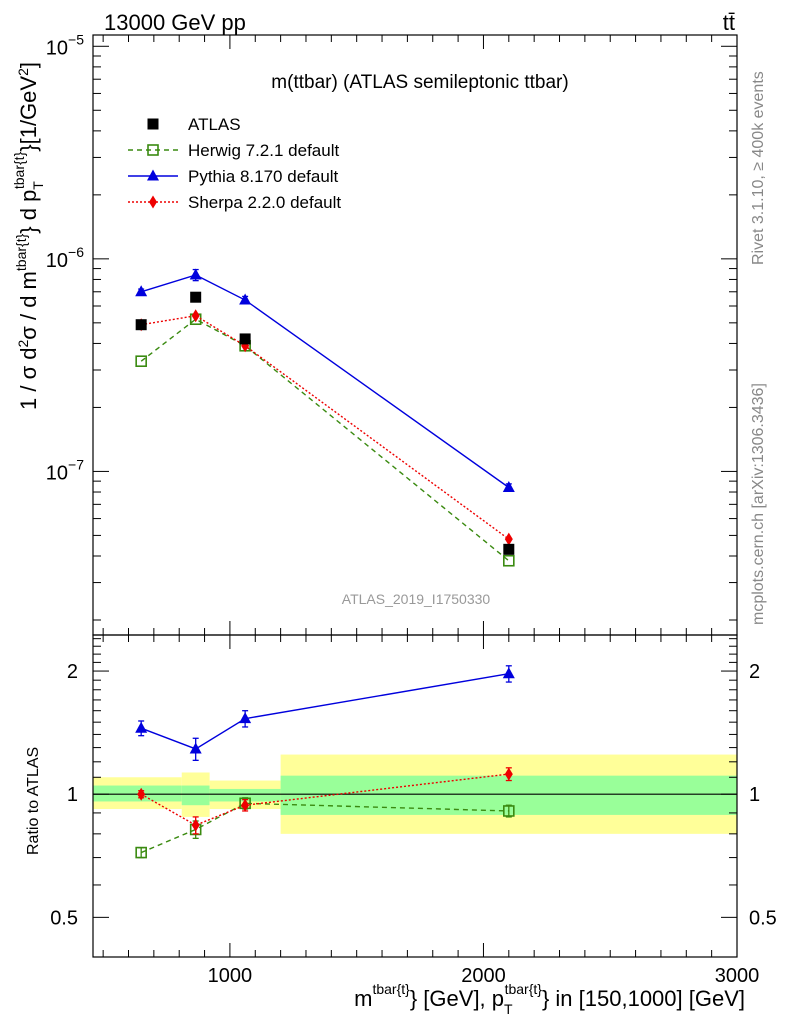  What do you see at coordinates (758, 504) in the screenshot?
I see `mcplots-label: mcplots.cern.ch [arXiv:1306.3436]` at bounding box center [758, 504].